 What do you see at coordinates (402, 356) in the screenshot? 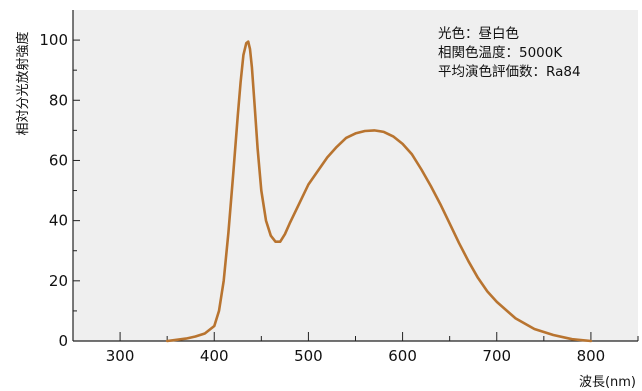
I see `x-tick-label: 600` at bounding box center [402, 356].